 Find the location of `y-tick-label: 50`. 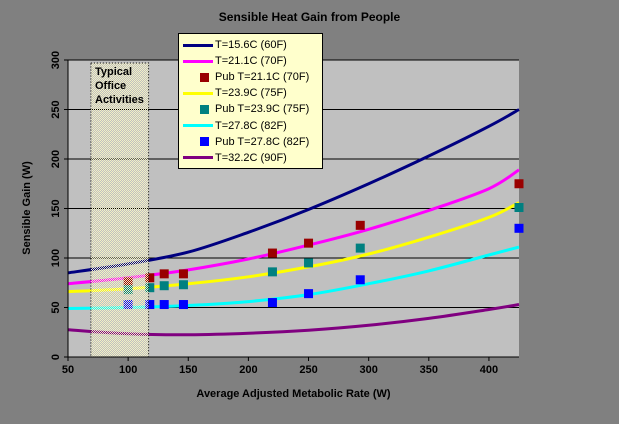

y-tick-label: 50 is located at coordinates (56, 307).